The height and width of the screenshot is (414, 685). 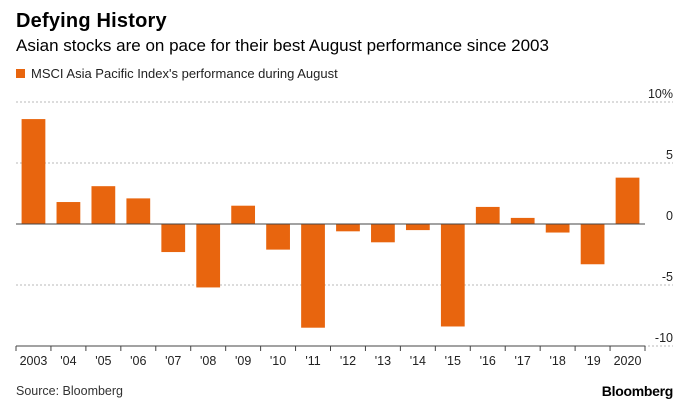 What do you see at coordinates (70, 391) in the screenshot?
I see `source-note: Source: Bloomberg` at bounding box center [70, 391].